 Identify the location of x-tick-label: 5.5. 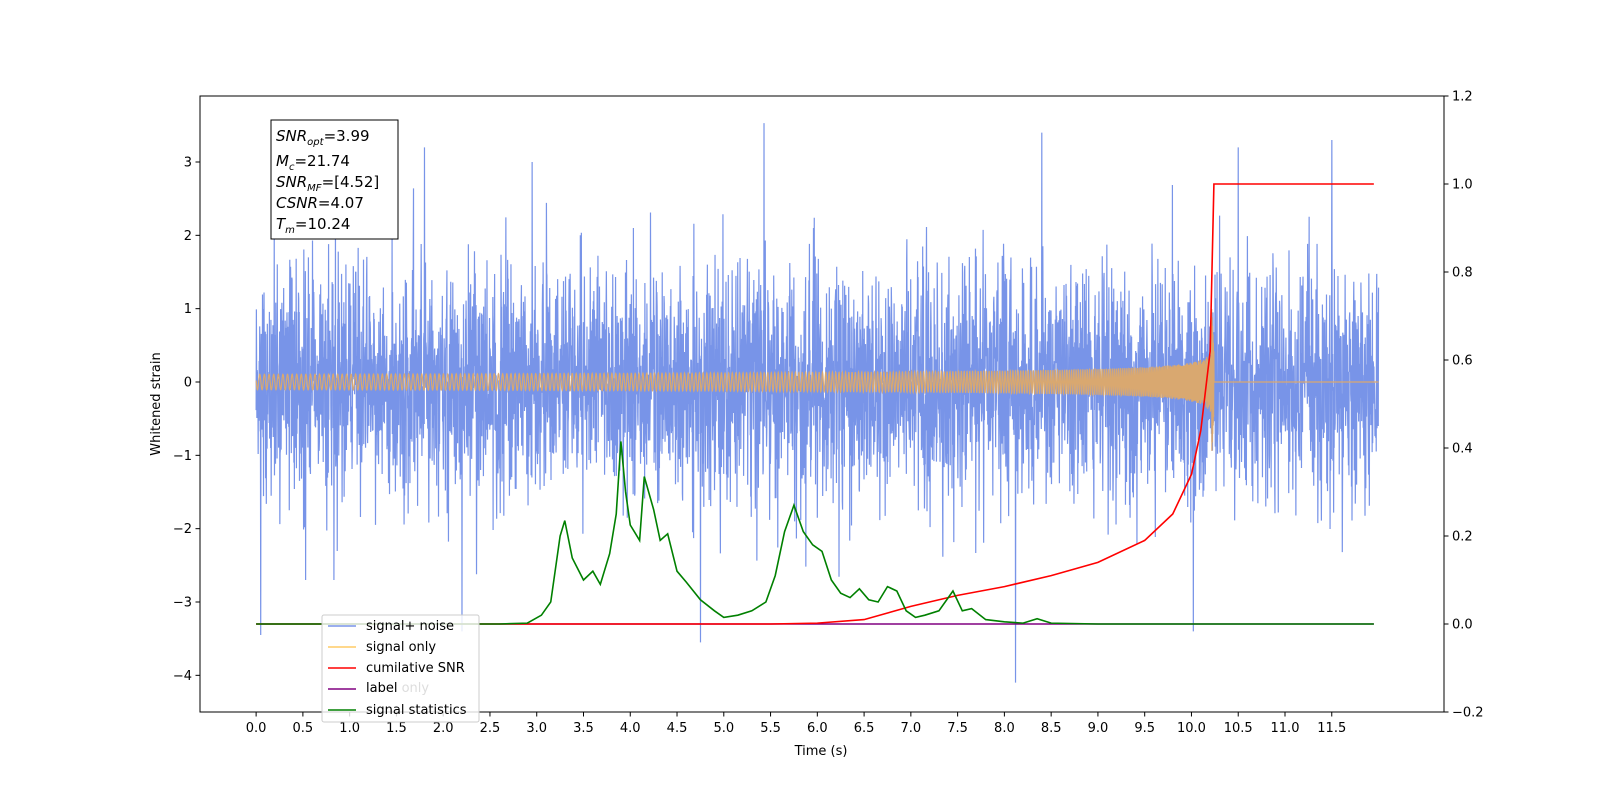
(770, 728).